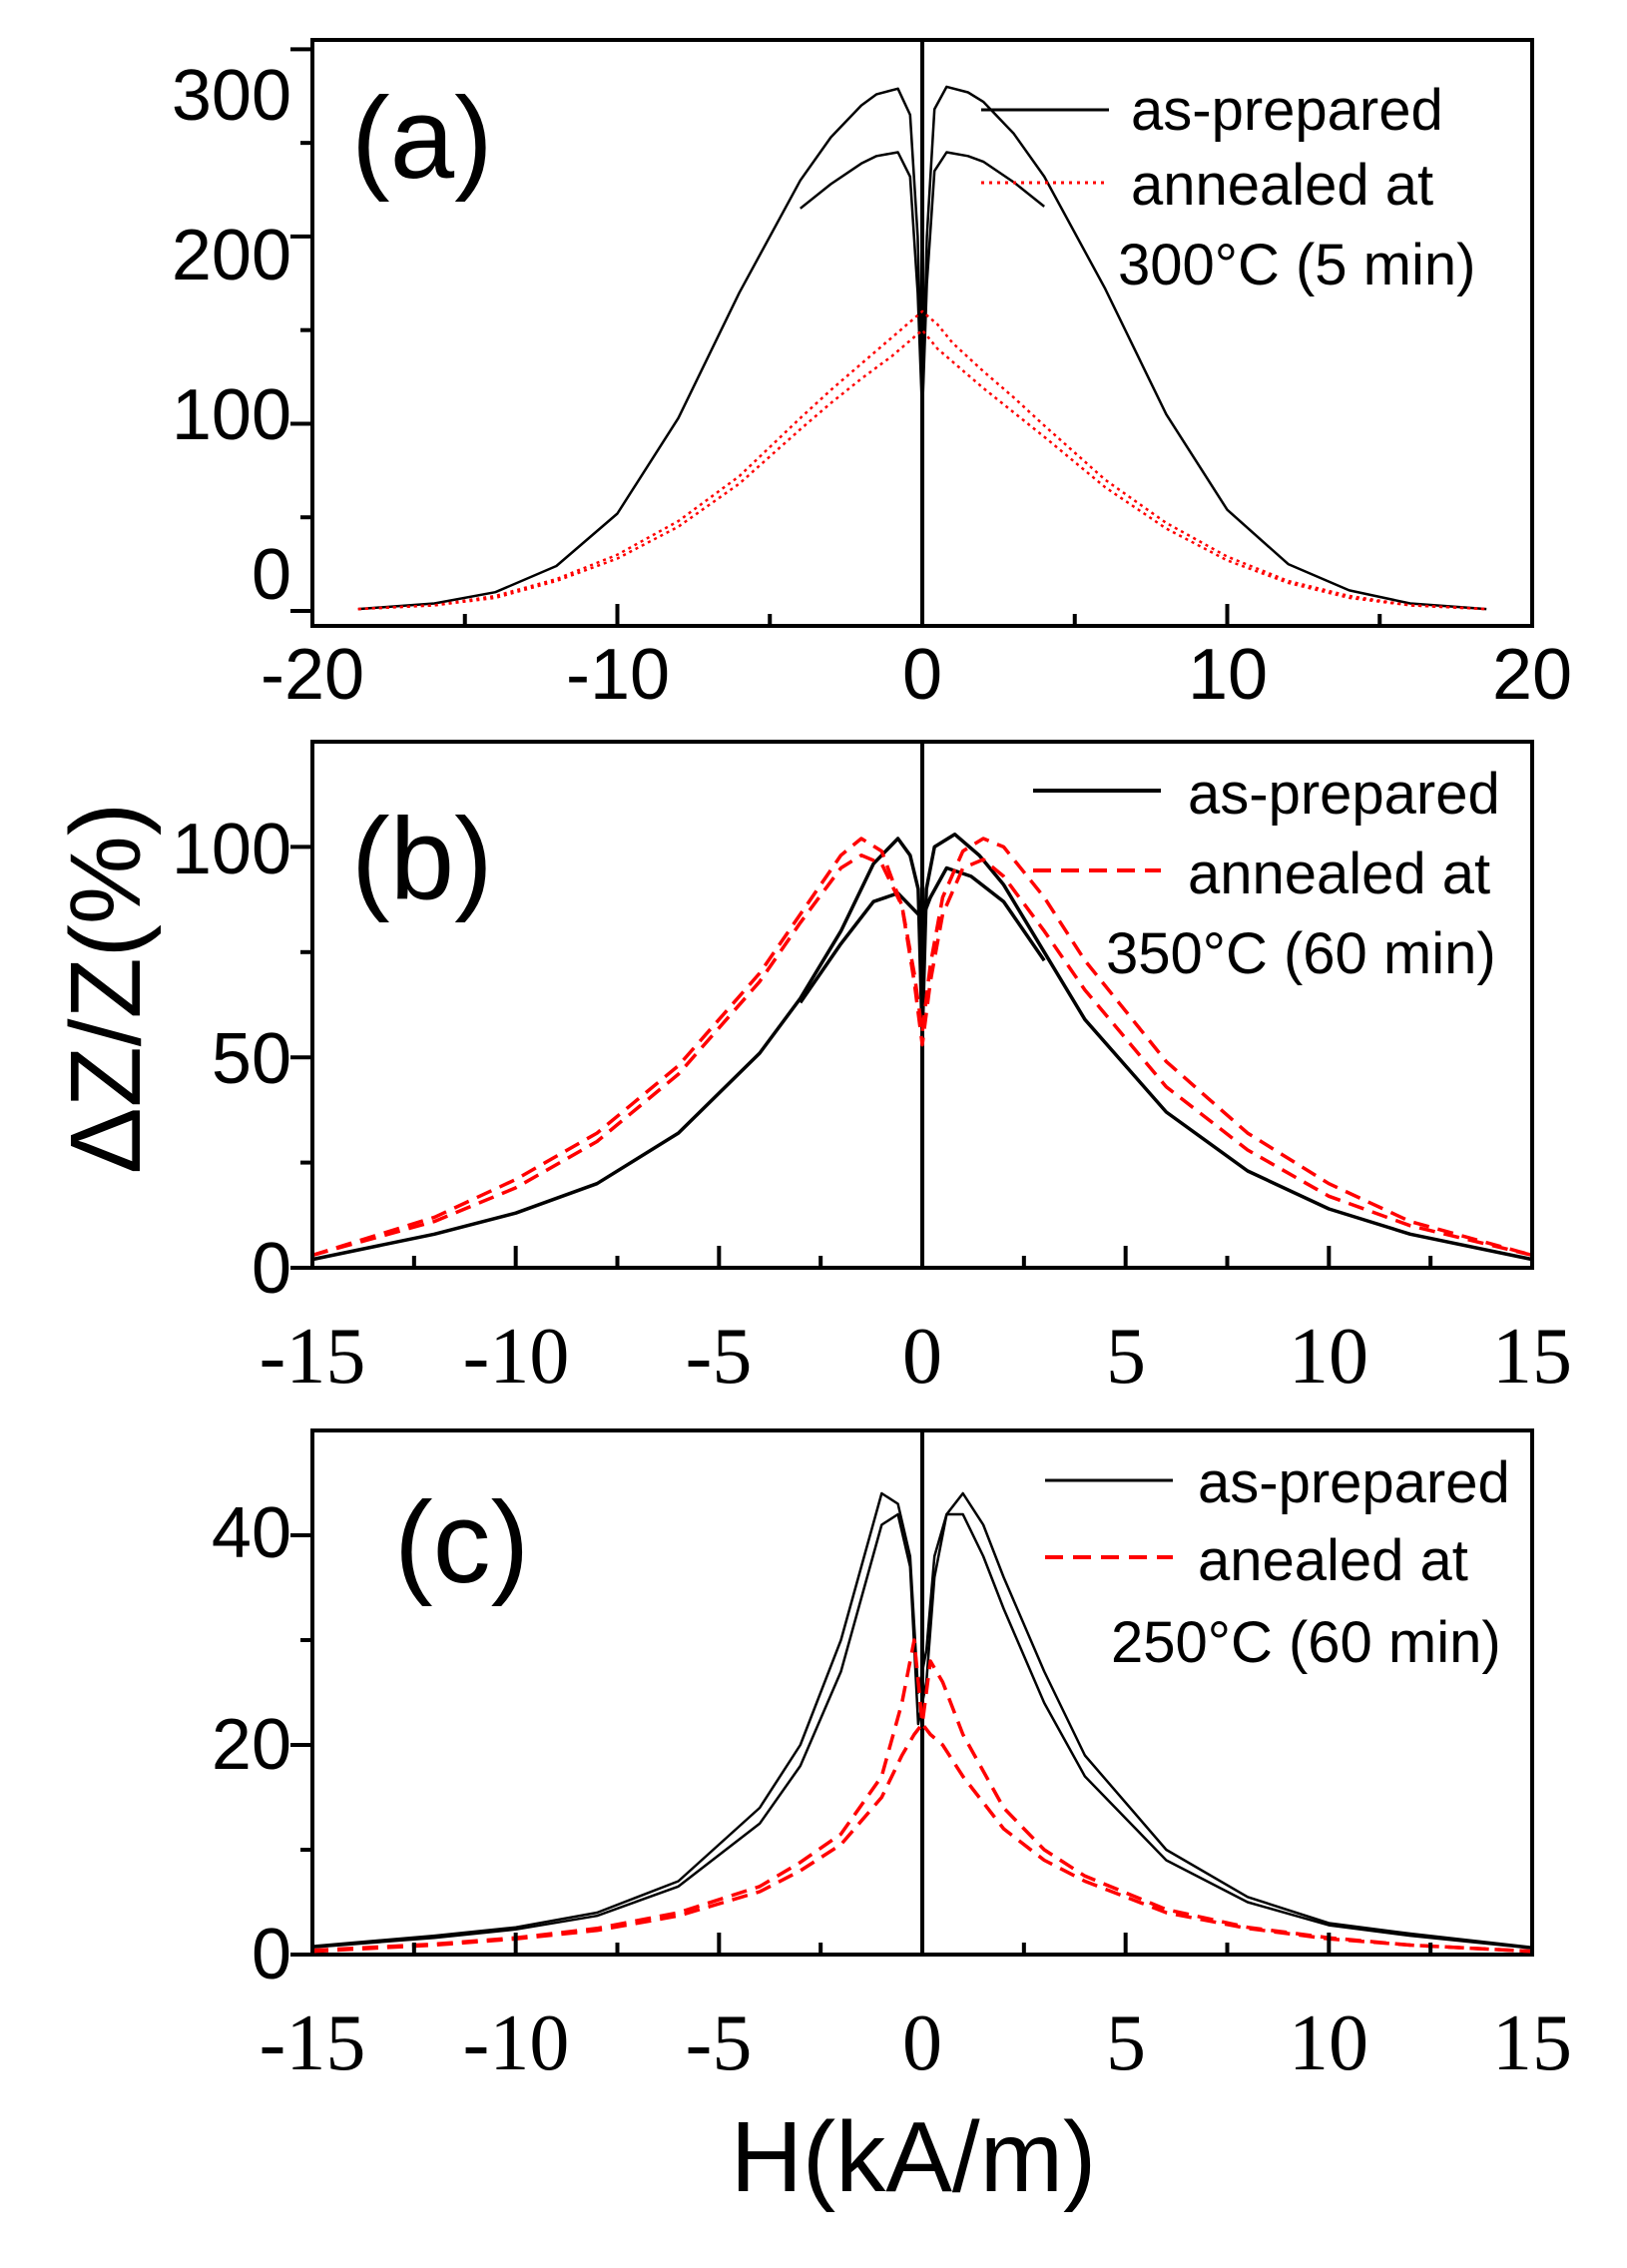  Describe the element at coordinates (922, 2043) in the screenshot. I see `xtick-label-c-0: 0` at that location.